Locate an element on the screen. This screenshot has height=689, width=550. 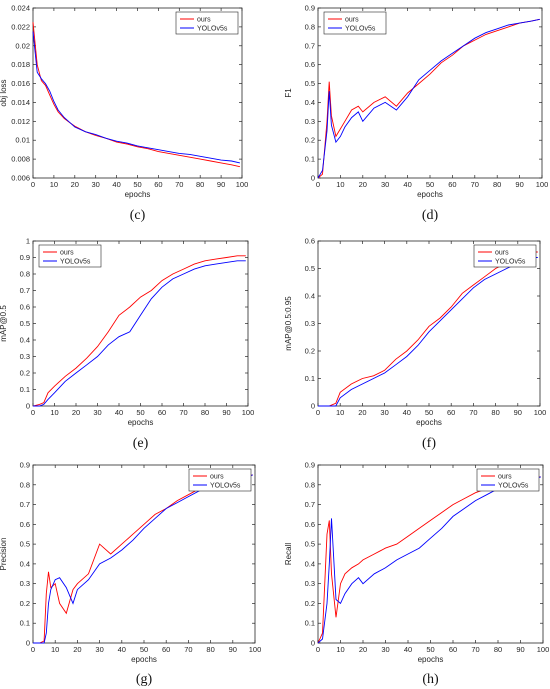
y-tick-label: 0.02 is located at coordinates (22, 45).